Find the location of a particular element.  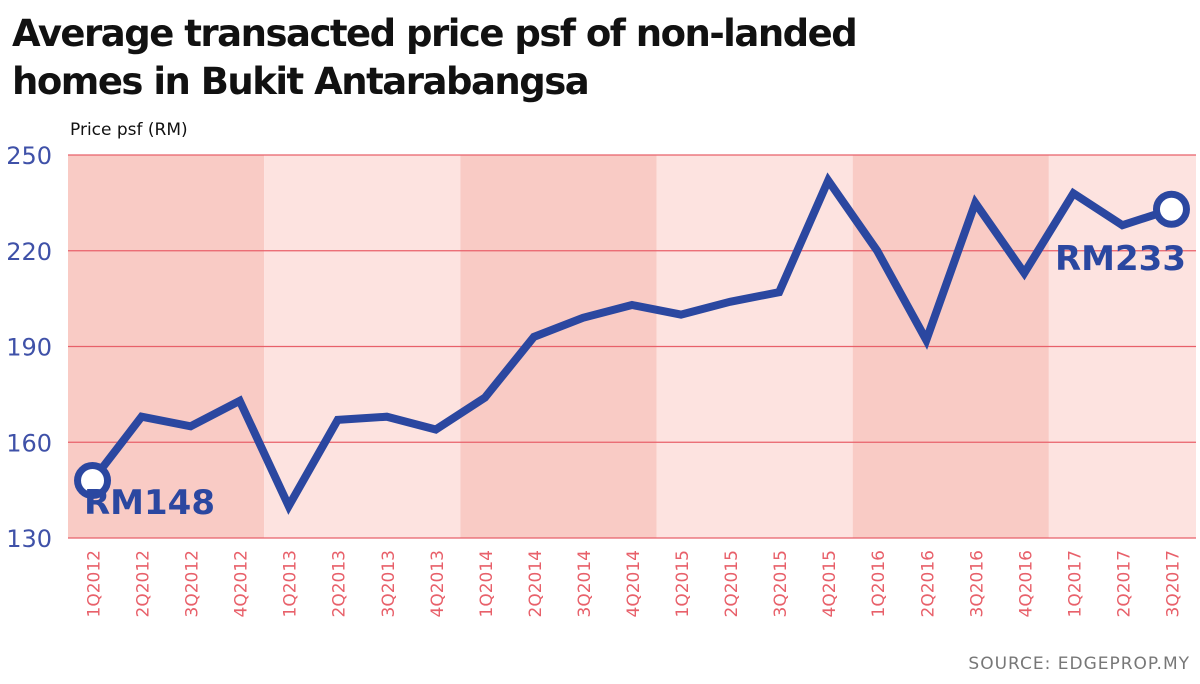

x-tick-label: 3Q2017 is located at coordinates (1173, 583).